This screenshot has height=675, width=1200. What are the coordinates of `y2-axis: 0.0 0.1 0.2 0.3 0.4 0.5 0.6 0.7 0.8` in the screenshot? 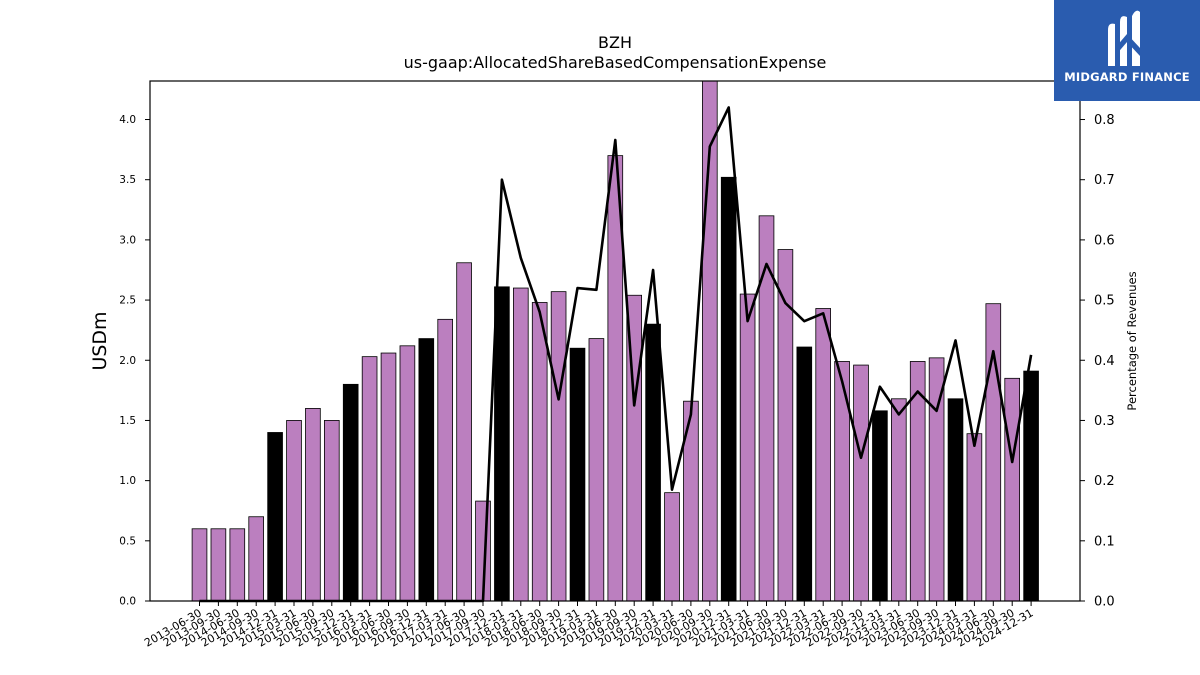 It's located at (1097, 361).